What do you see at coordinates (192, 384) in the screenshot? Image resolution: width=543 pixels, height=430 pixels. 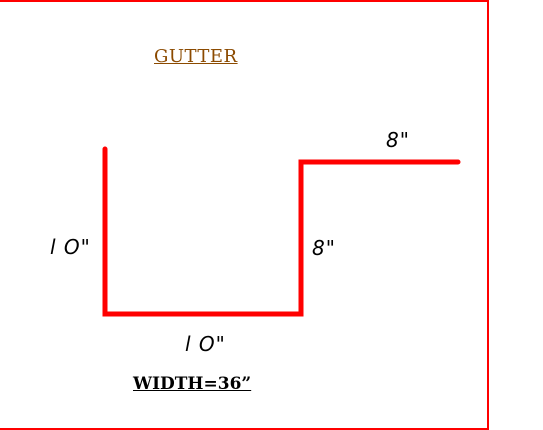 I see `width-label: WIDTH=36”` at bounding box center [192, 384].